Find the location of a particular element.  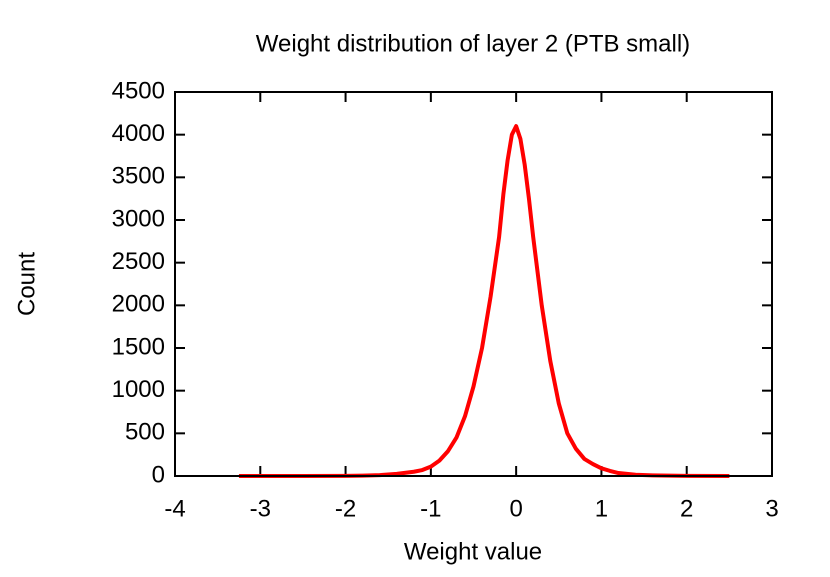

x-axis-label: Weight value is located at coordinates (473, 551).